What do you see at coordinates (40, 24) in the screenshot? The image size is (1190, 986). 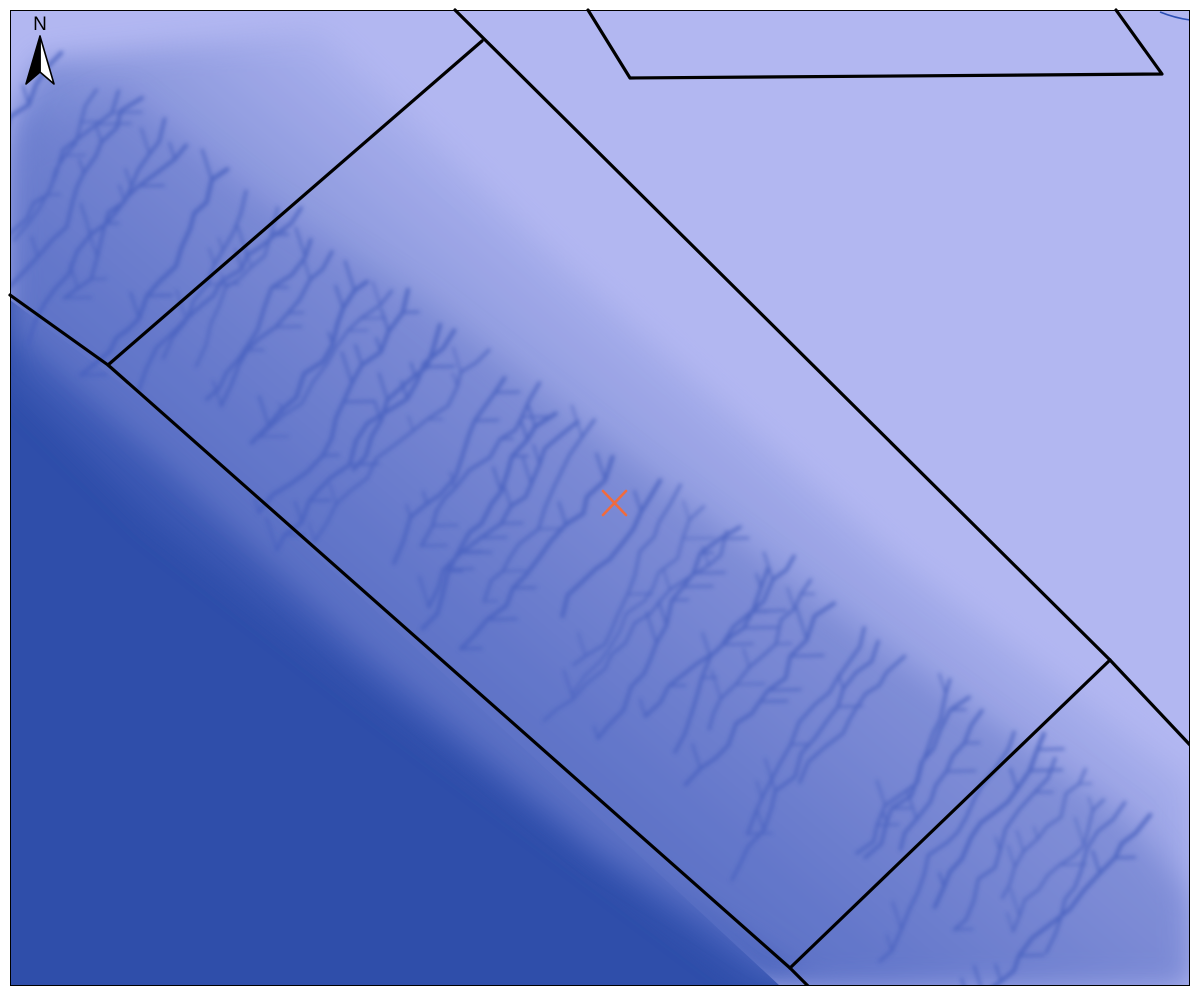 I see `north-label: N` at bounding box center [40, 24].